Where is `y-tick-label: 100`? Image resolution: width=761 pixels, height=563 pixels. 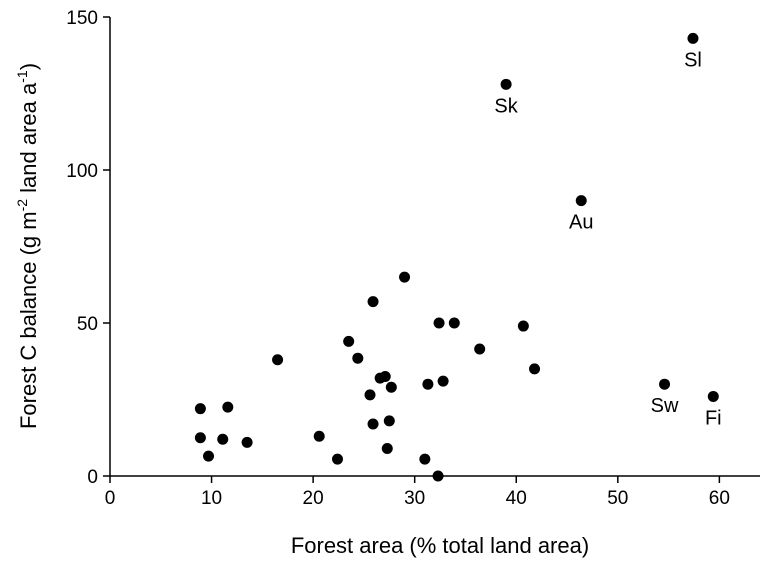
y-tick-label: 100 is located at coordinates (82, 171).